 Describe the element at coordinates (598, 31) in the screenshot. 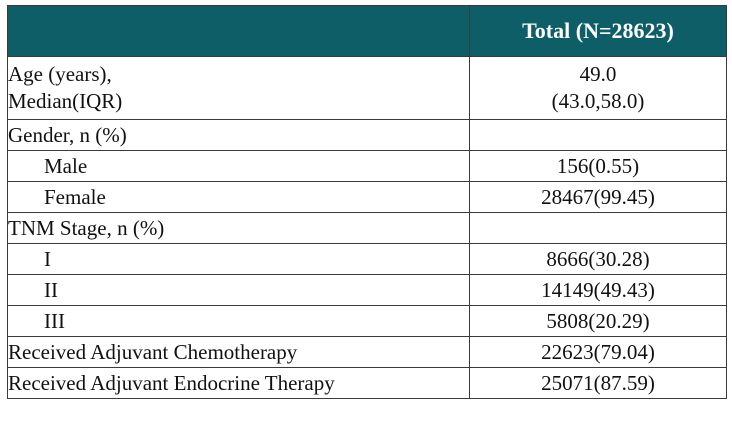

I see `header-cell-total: Total (N=28623)` at that location.